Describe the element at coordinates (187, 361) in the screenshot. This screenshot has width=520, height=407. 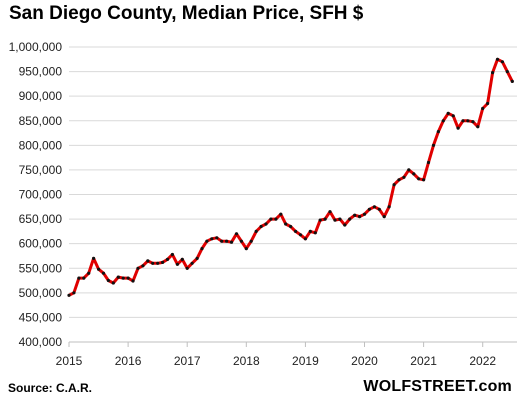
I see `x-tick-label: 2017` at that location.